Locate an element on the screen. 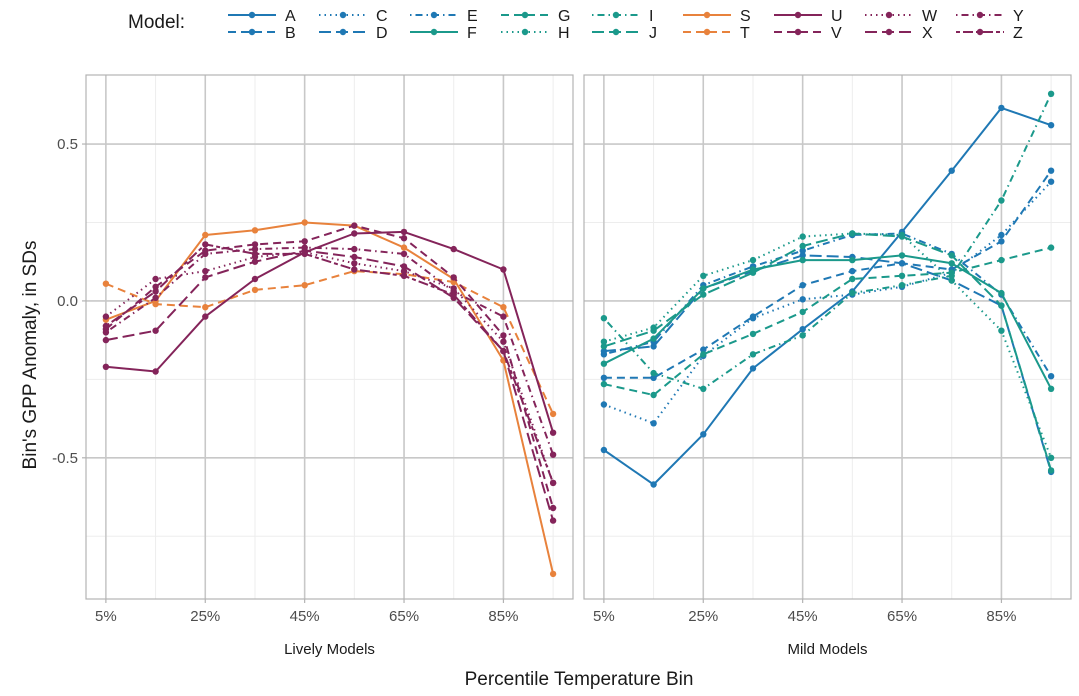  series-line-g is located at coordinates (827, 321).